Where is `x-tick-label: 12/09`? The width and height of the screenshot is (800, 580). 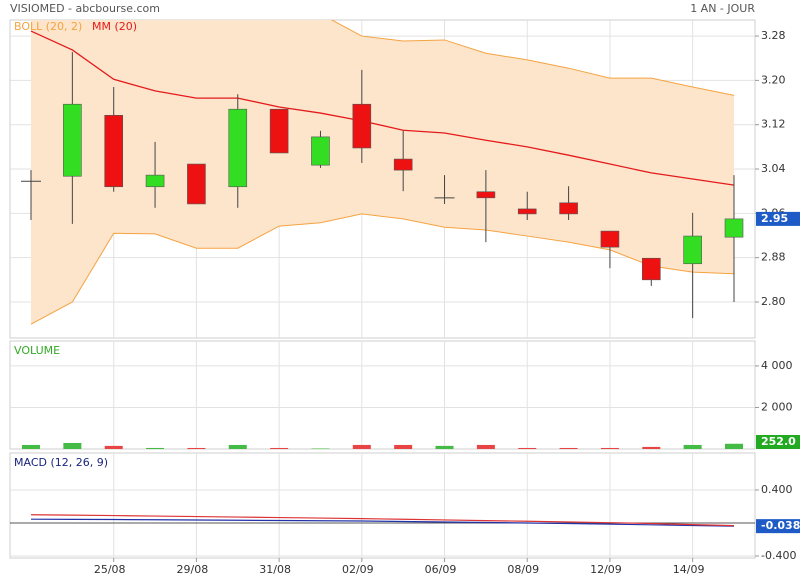 x-tick-label: 12/09 is located at coordinates (606, 569).